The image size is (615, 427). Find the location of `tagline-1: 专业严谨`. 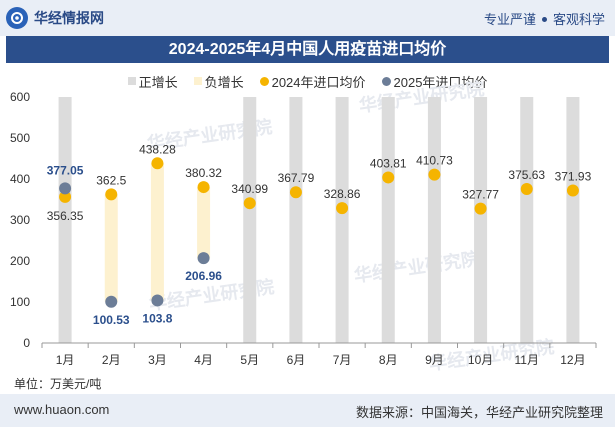

tagline-1: 专业严谨 is located at coordinates (509, 19).